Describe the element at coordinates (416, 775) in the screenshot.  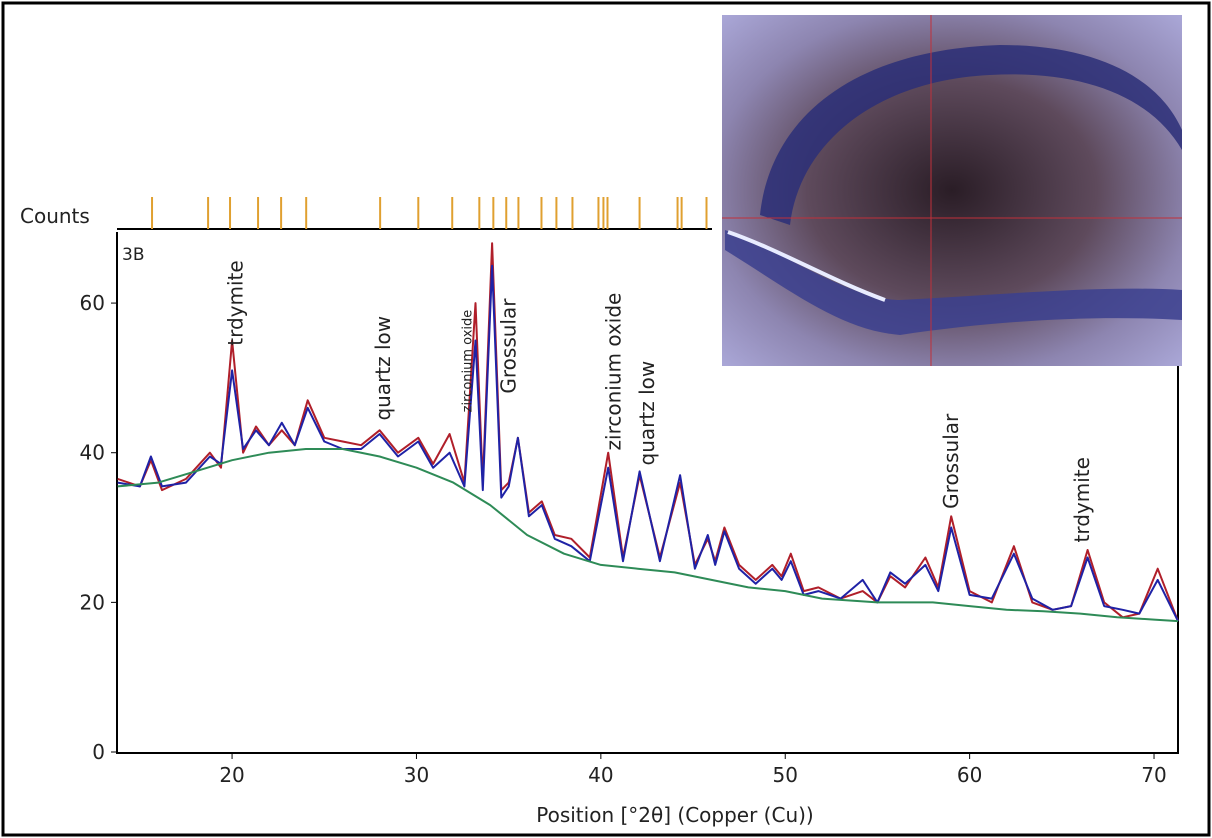
I see `x-tick-label: 30` at that location.